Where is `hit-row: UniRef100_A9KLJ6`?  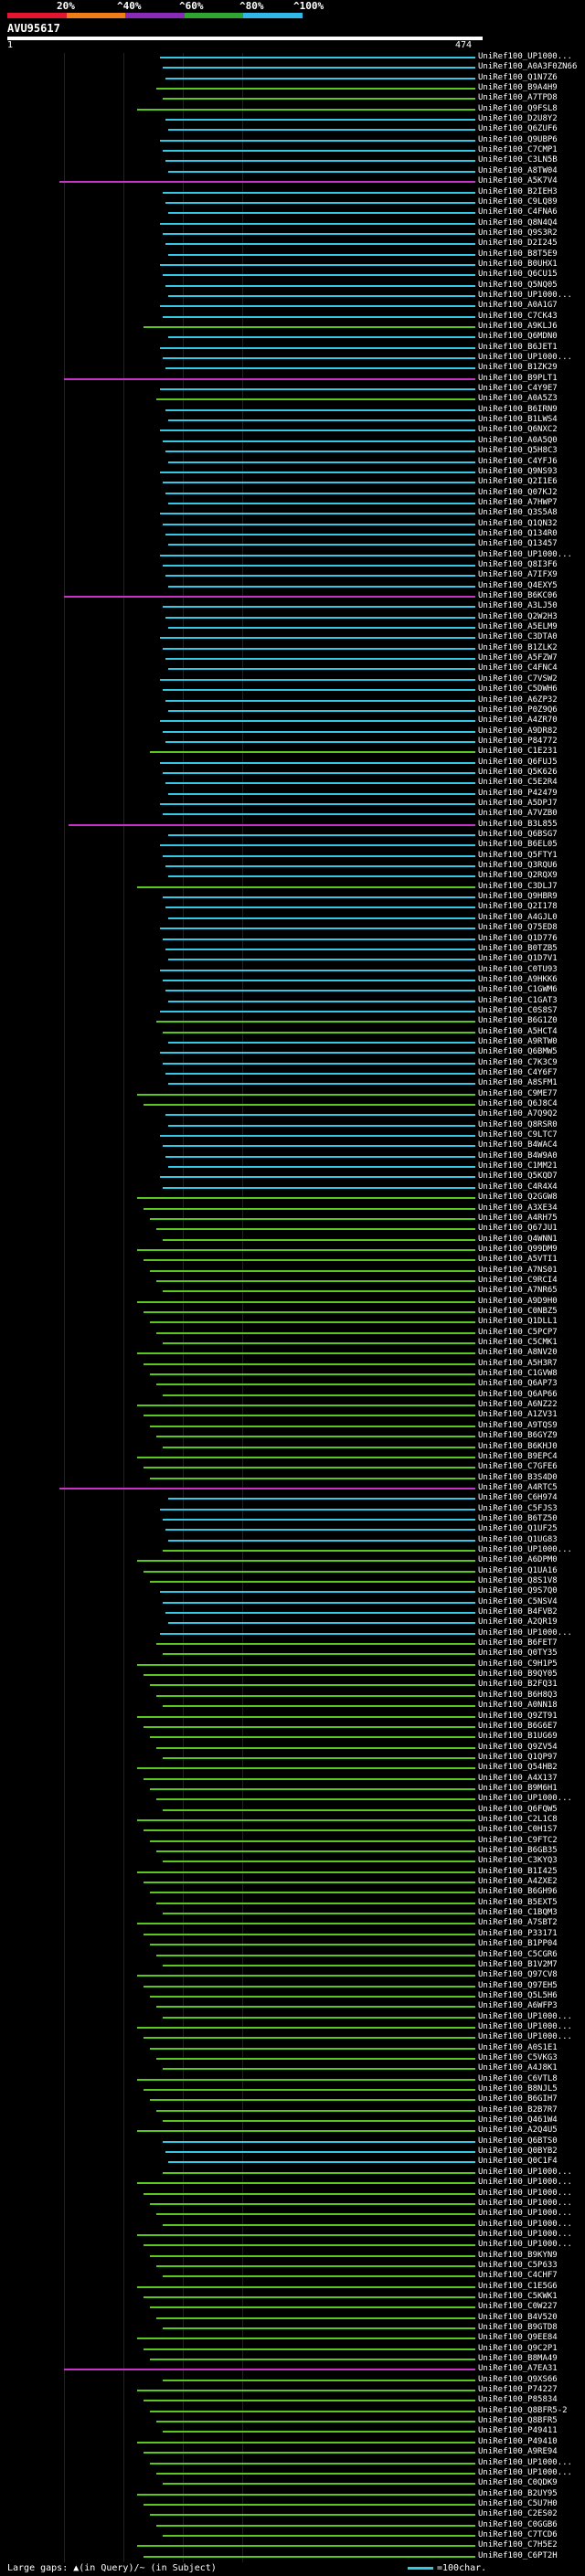 hit-row: UniRef100_A9KLJ6 is located at coordinates (293, 327).